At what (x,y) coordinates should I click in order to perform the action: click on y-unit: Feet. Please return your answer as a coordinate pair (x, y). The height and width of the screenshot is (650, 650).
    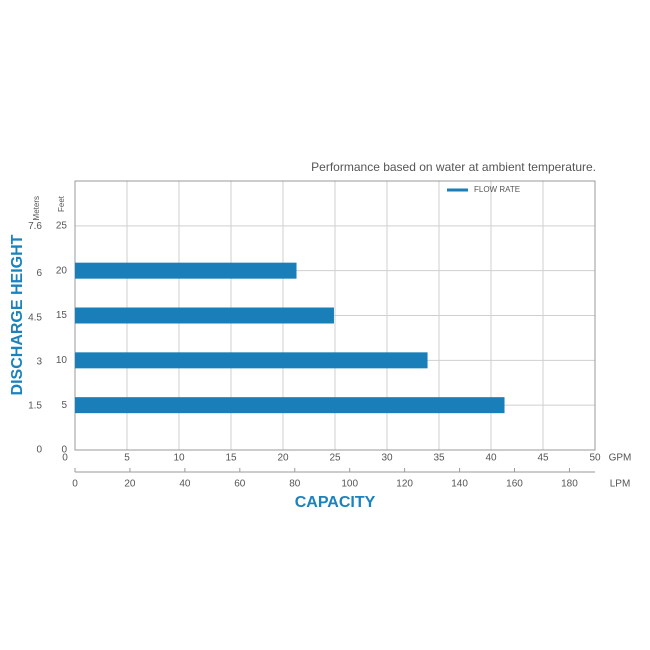
    Looking at the image, I should click on (61, 203).